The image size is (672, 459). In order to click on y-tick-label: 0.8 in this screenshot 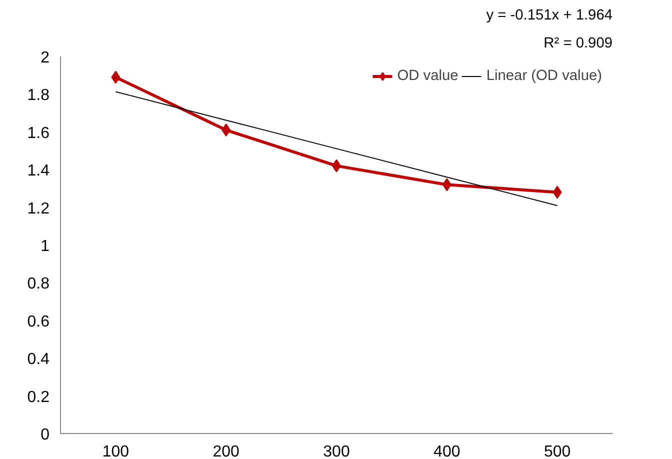, I will do `click(38, 284)`.